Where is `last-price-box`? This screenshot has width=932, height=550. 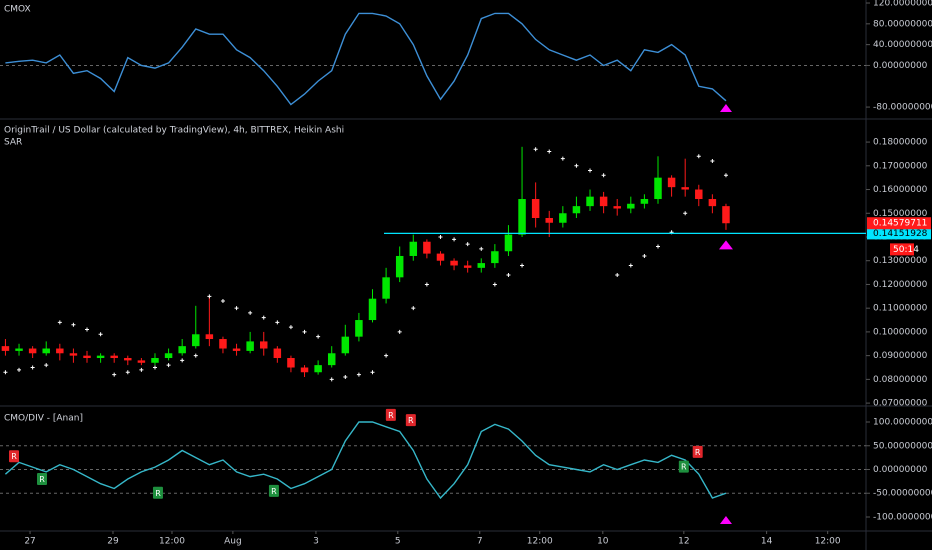
last-price-box is located at coordinates (899, 223).